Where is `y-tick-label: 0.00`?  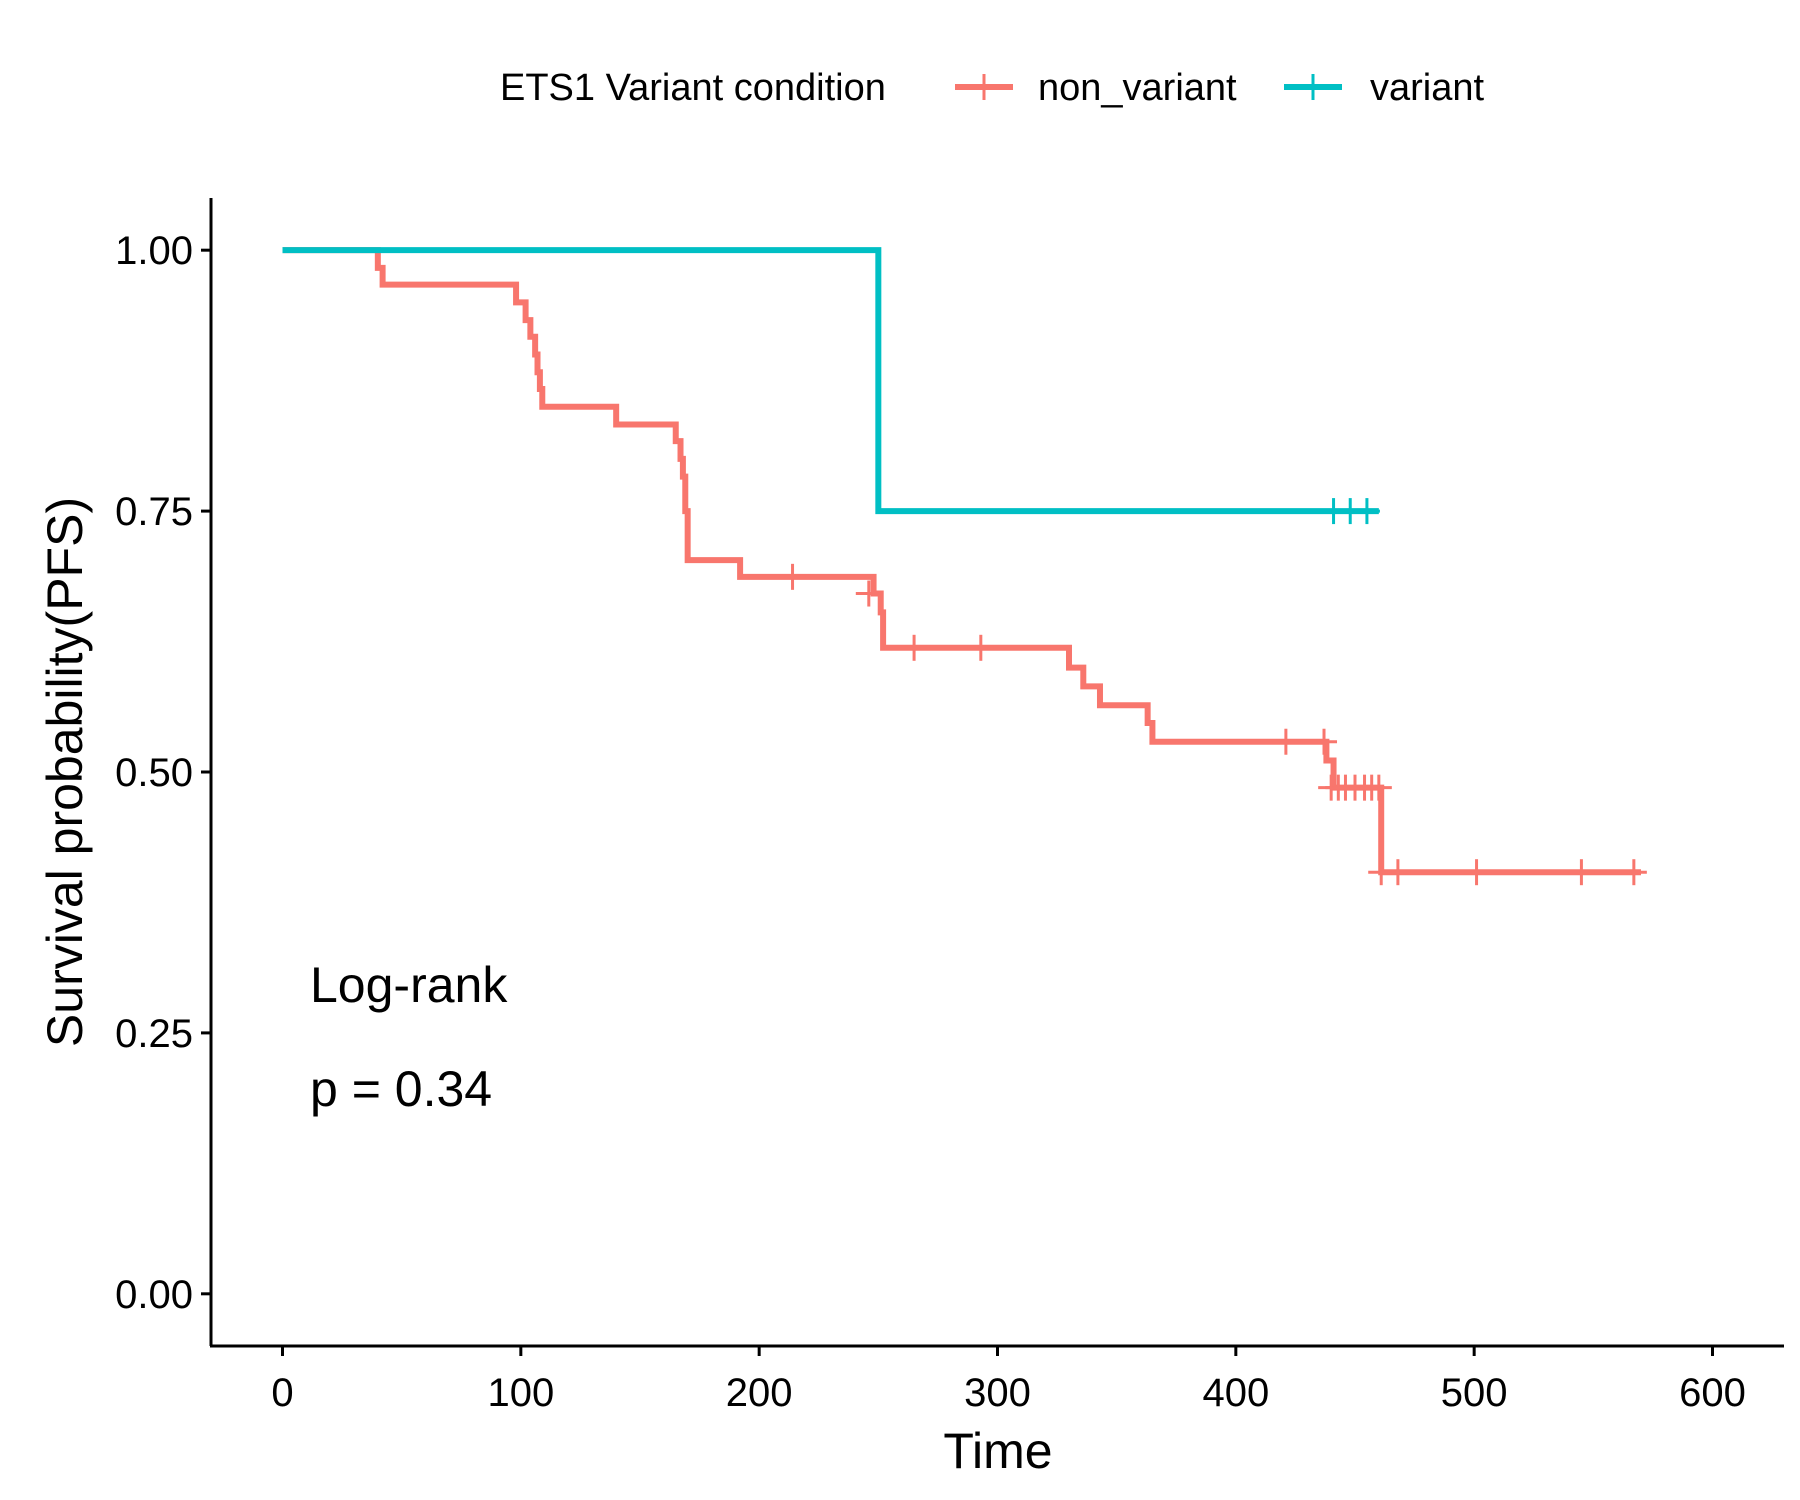 y-tick-label: 0.00 is located at coordinates (154, 1295).